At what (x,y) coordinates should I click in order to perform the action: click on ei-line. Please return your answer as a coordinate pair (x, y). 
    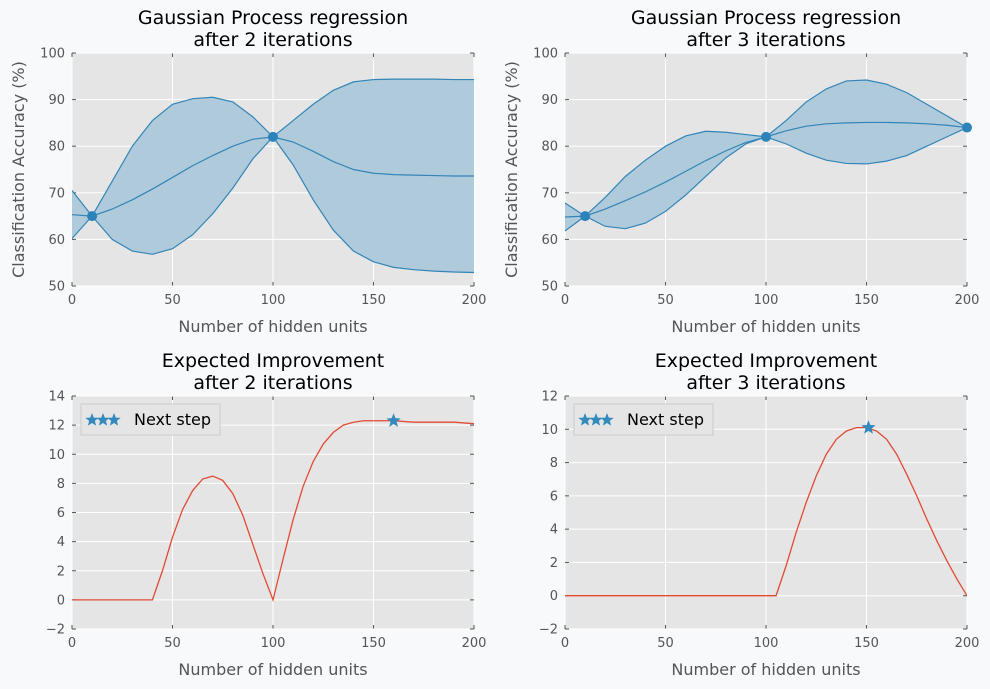
    Looking at the image, I should click on (273, 511).